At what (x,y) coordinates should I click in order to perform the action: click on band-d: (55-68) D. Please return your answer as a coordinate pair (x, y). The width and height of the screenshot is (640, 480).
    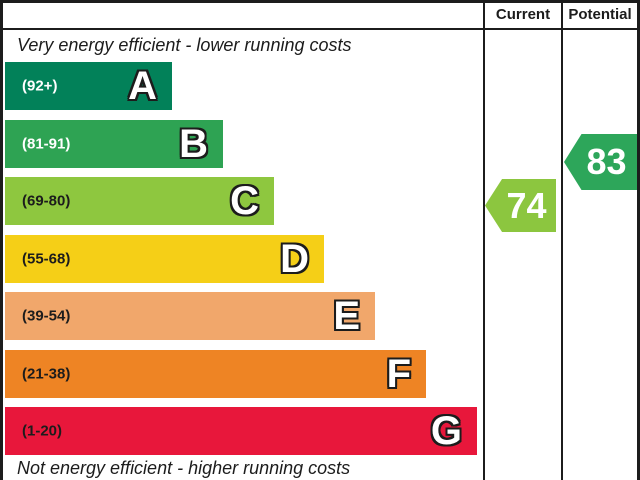
    Looking at the image, I should click on (164, 259).